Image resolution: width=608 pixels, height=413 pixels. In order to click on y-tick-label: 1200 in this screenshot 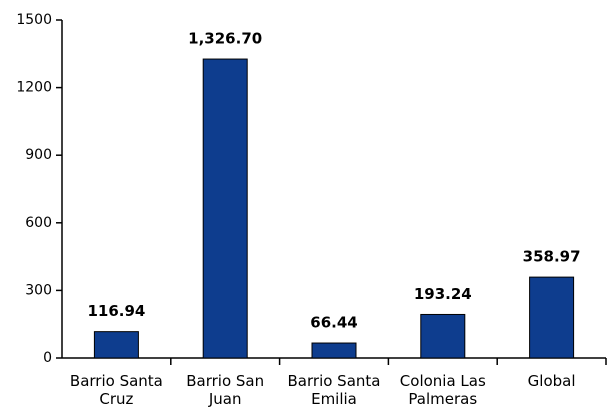, I will do `click(34, 88)`.